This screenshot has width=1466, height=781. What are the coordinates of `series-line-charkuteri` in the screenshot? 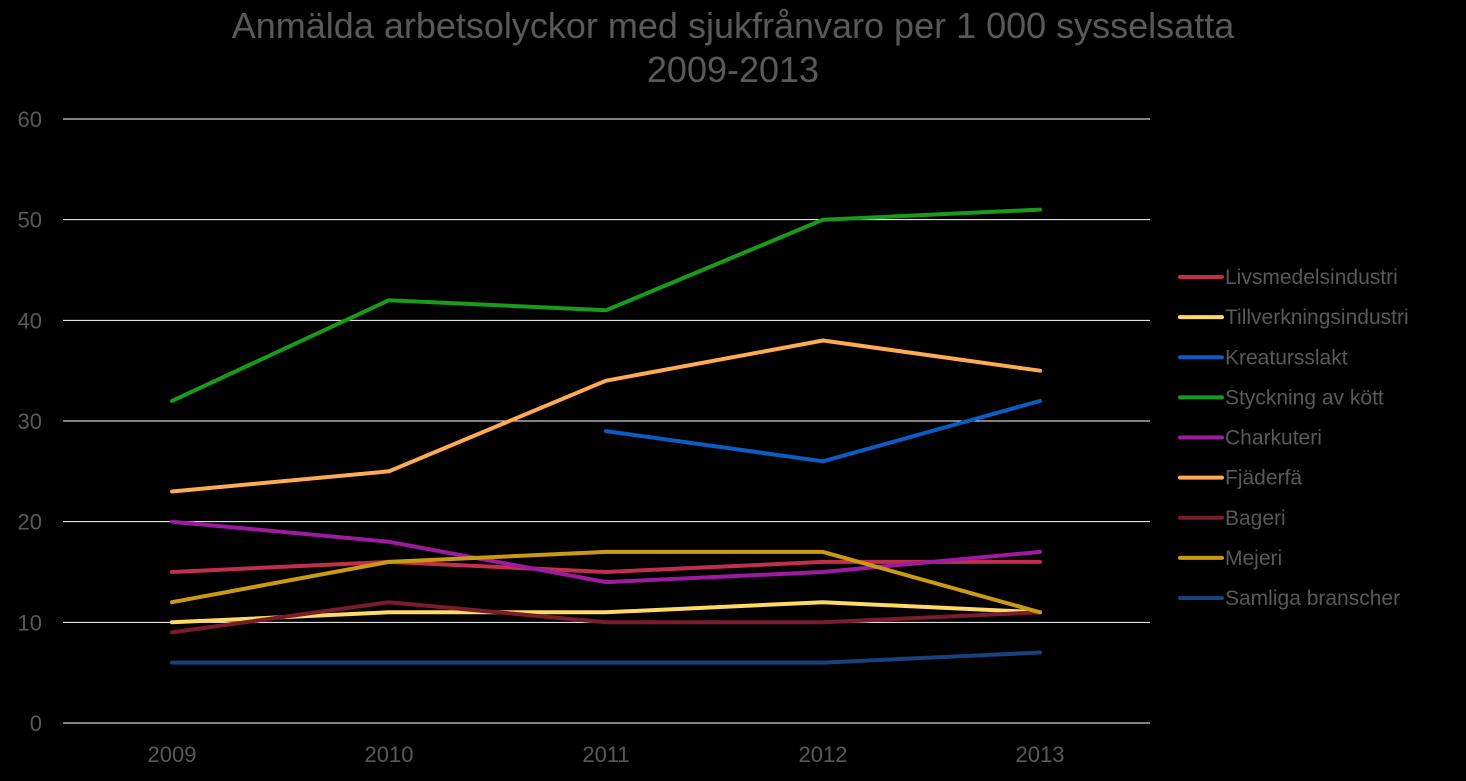 It's located at (606, 552).